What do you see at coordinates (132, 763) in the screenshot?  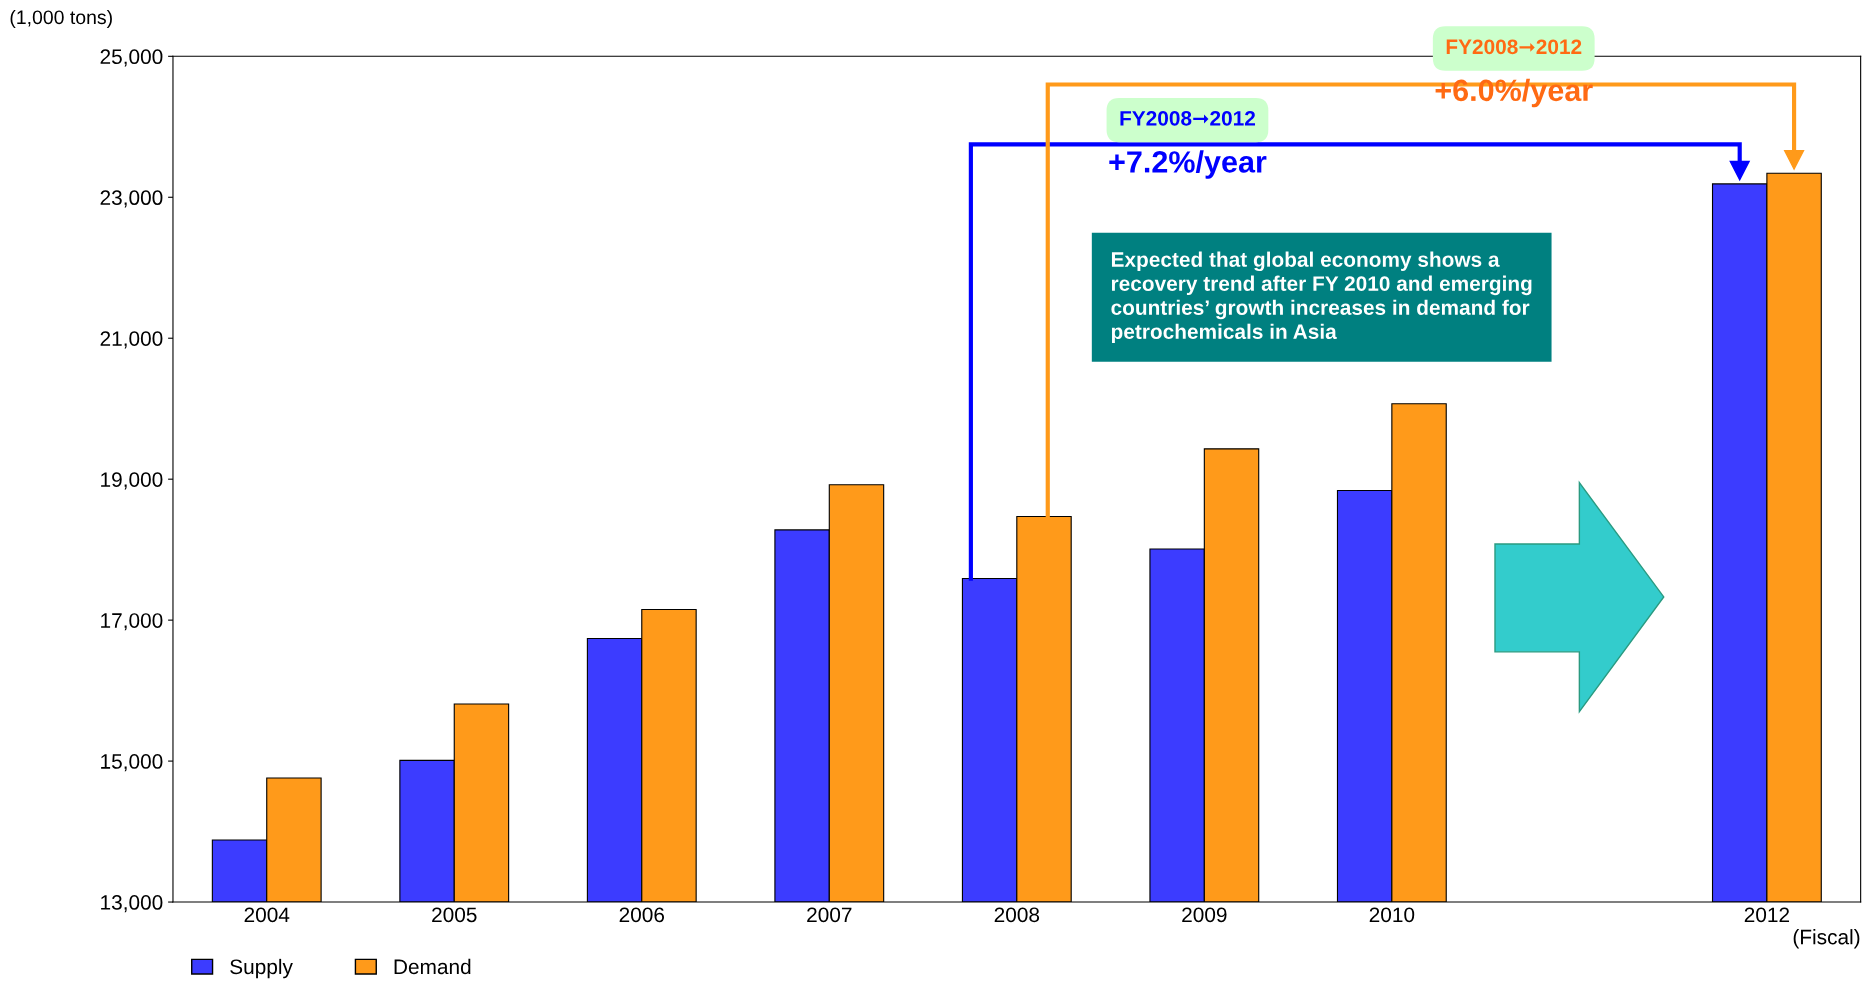 I see `y-tick-label: 15,000` at bounding box center [132, 763].